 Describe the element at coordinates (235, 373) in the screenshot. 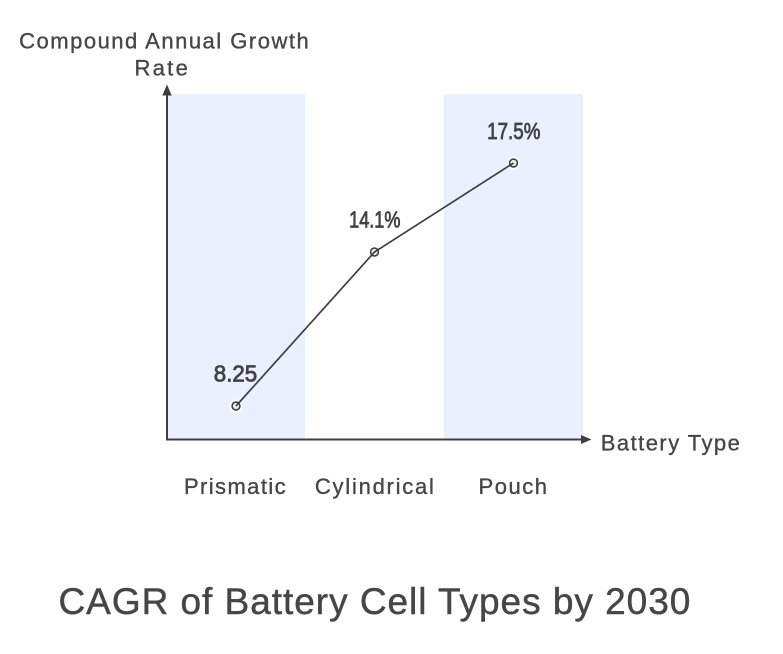

I see `svg-text: 8.25` at that location.